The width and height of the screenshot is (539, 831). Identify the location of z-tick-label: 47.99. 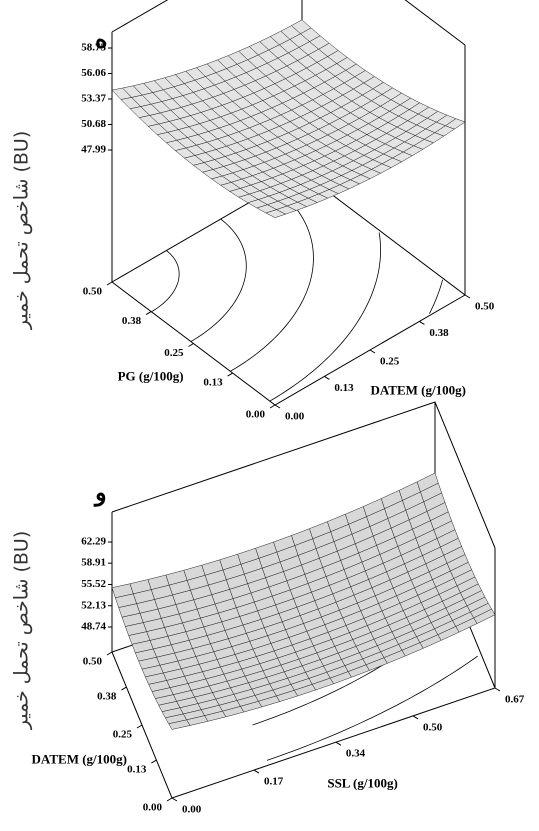
(93, 150).